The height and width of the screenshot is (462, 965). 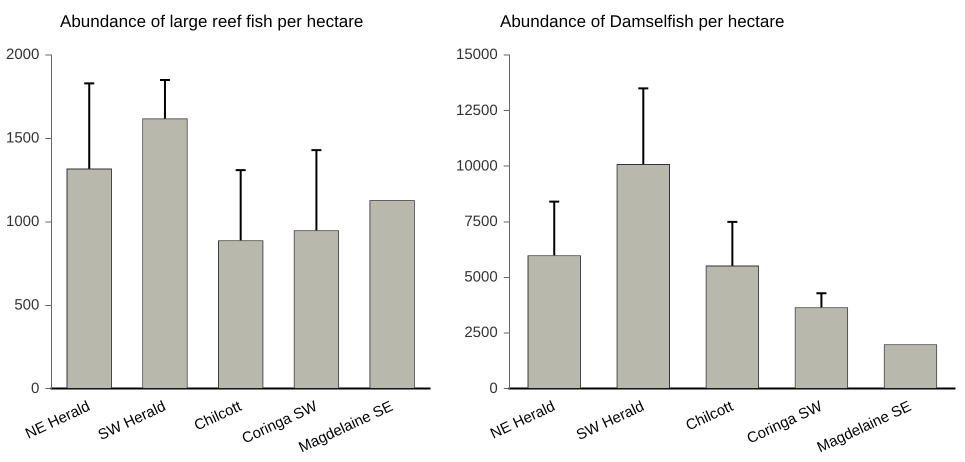 What do you see at coordinates (23, 55) in the screenshot?
I see `y-tick-label: 2000` at bounding box center [23, 55].